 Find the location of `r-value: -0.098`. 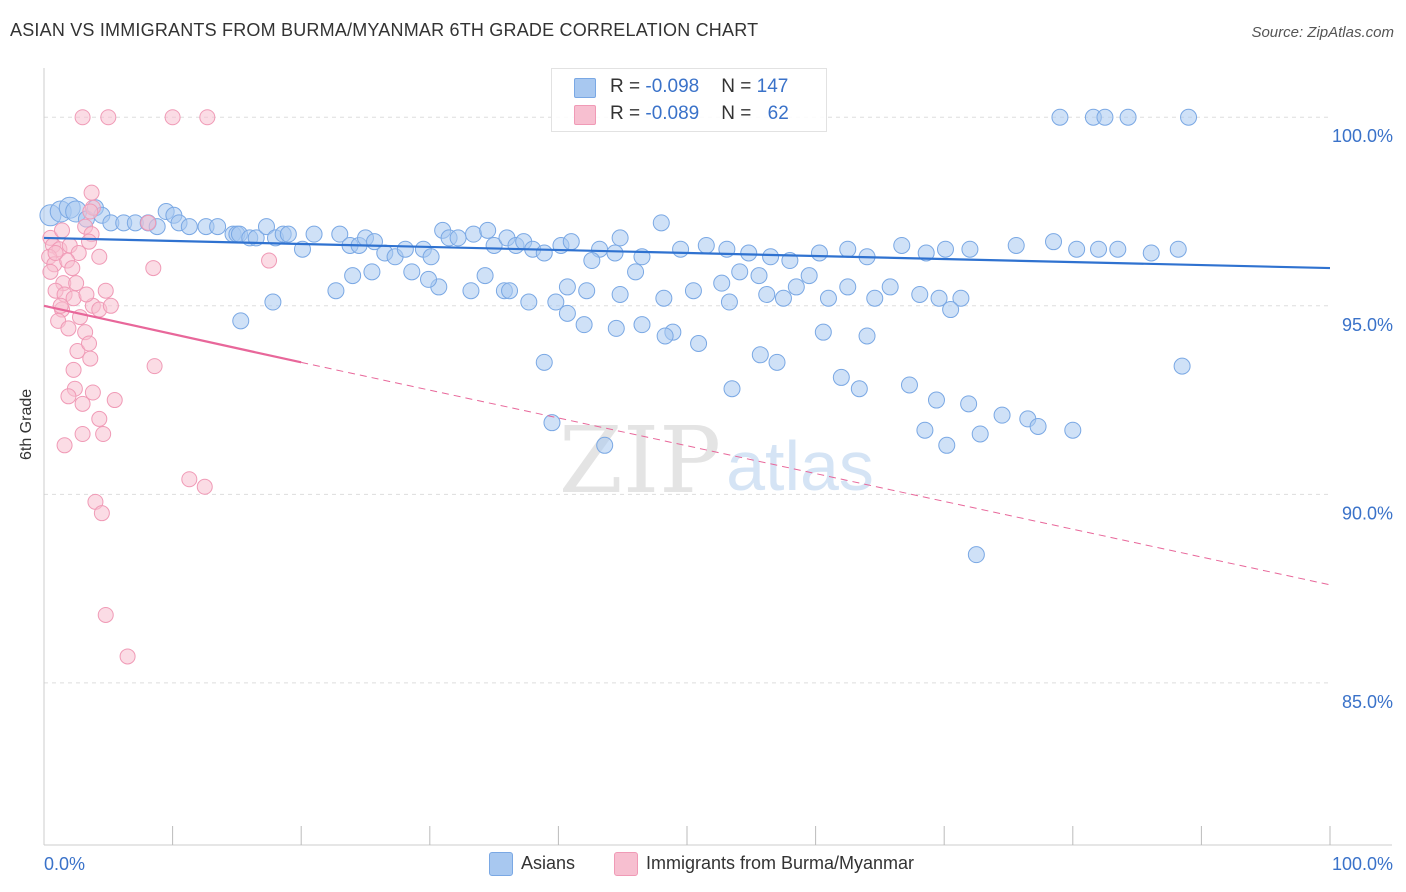

r-value: -0.098 is located at coordinates (672, 86).